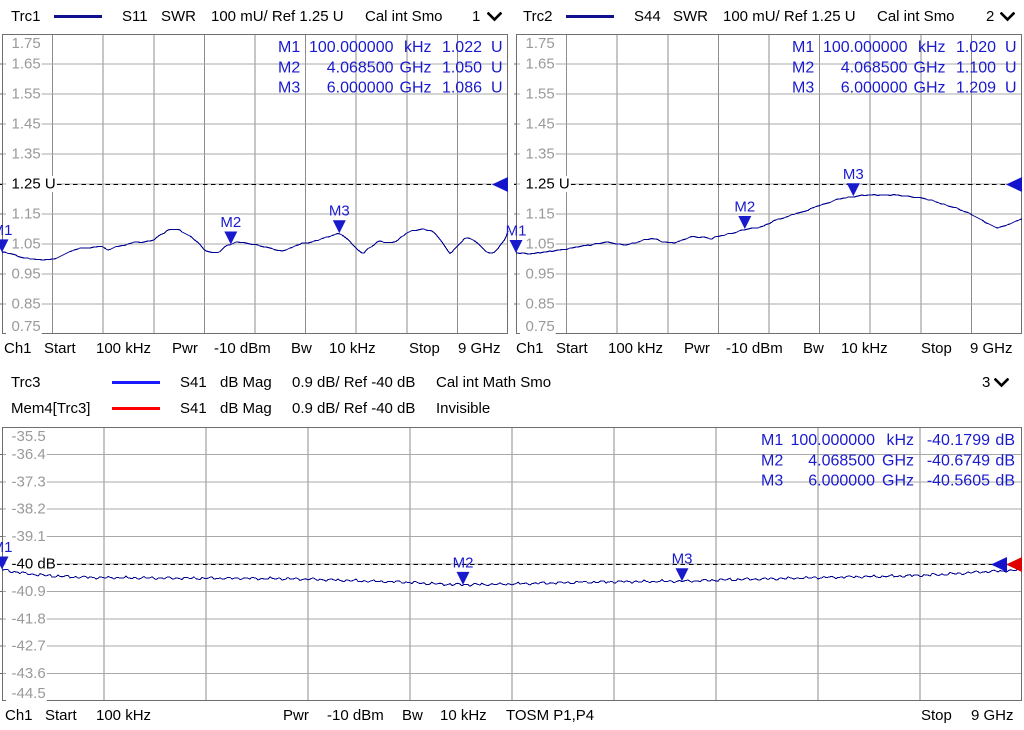 This screenshot has height=730, width=1024. What do you see at coordinates (29, 436) in the screenshot?
I see `svg-text: -35.5` at bounding box center [29, 436].